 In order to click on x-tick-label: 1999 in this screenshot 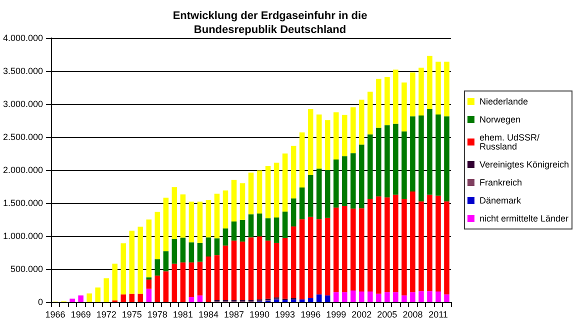, I will do `click(336, 315)`.